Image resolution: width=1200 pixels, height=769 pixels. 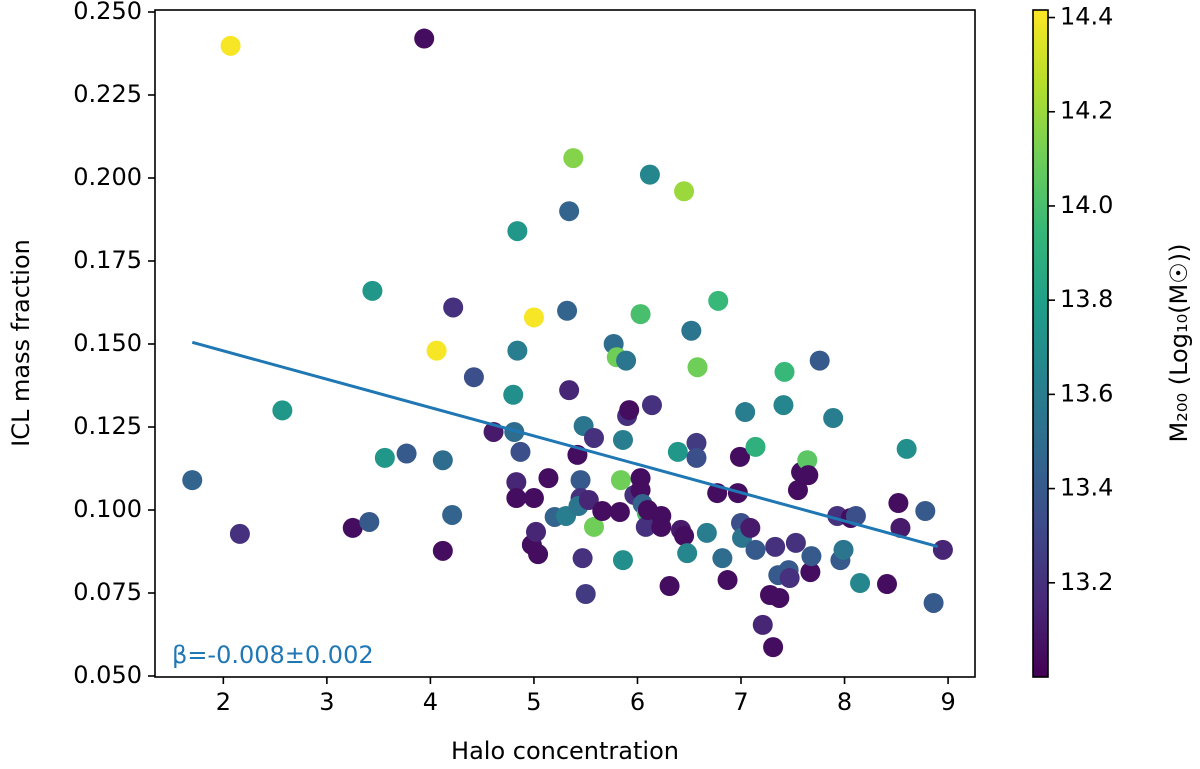 What do you see at coordinates (637, 702) in the screenshot?
I see `x-tick-label: 6` at bounding box center [637, 702].